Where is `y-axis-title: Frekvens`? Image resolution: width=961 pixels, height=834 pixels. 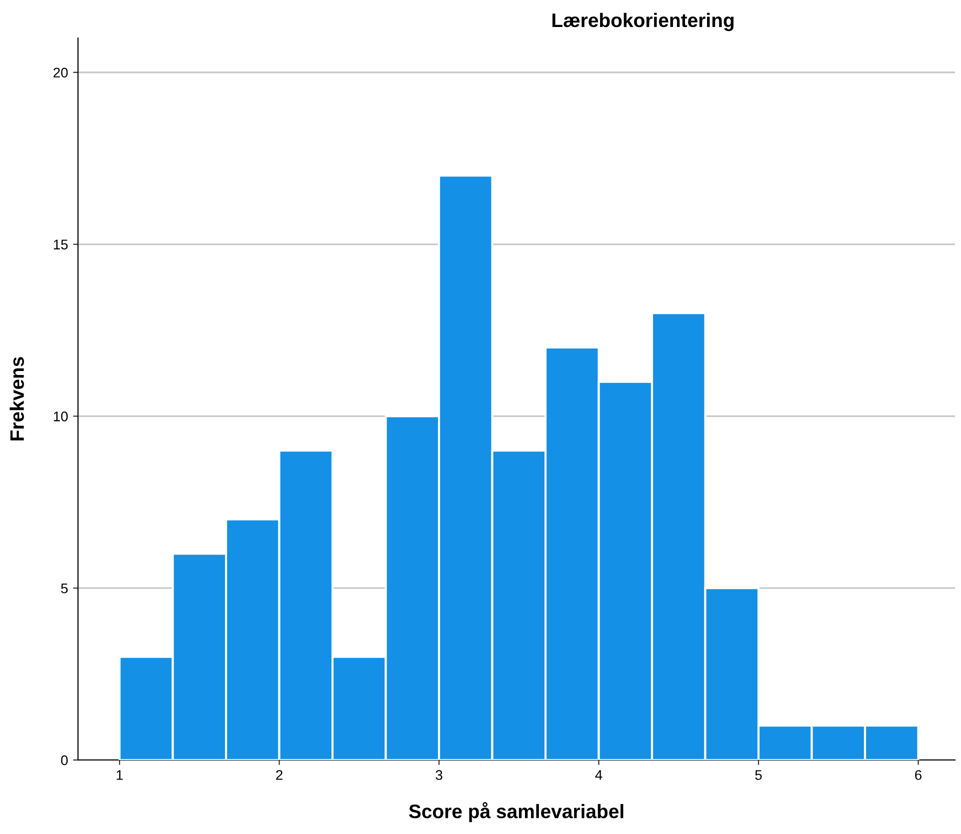
y-axis-title: Frekvens is located at coordinates (17, 398).